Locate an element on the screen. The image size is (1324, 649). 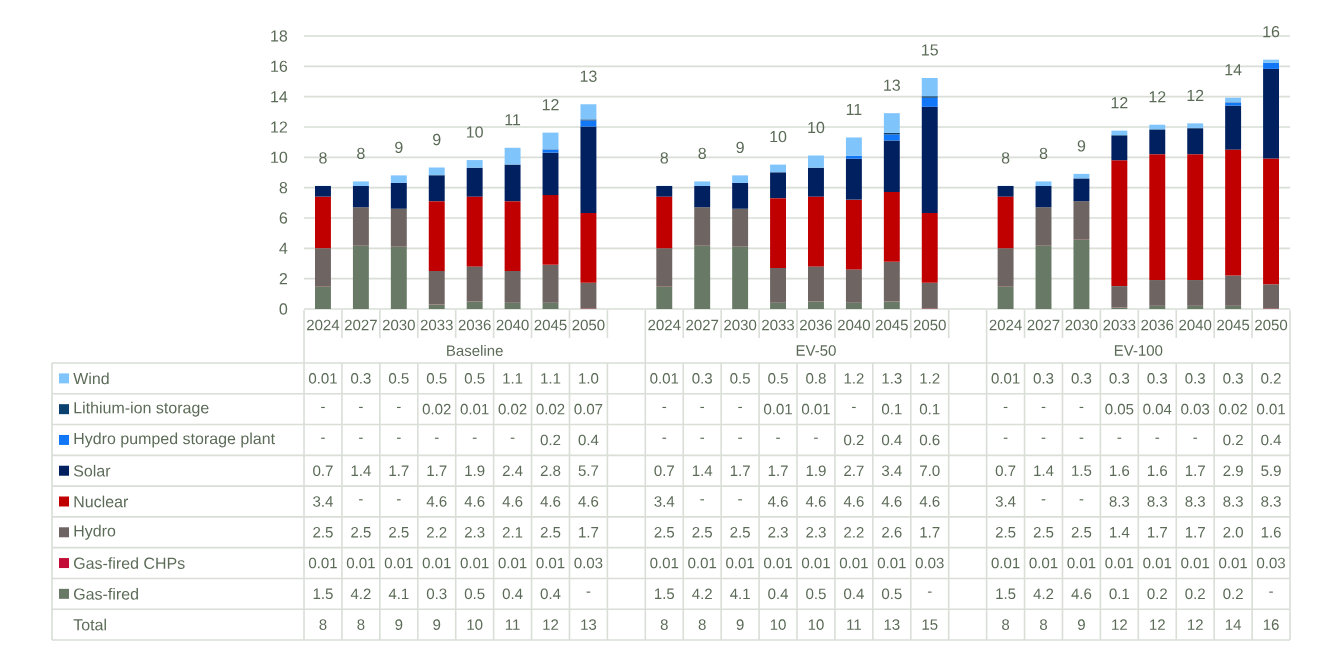
total-label: 15 is located at coordinates (930, 50).